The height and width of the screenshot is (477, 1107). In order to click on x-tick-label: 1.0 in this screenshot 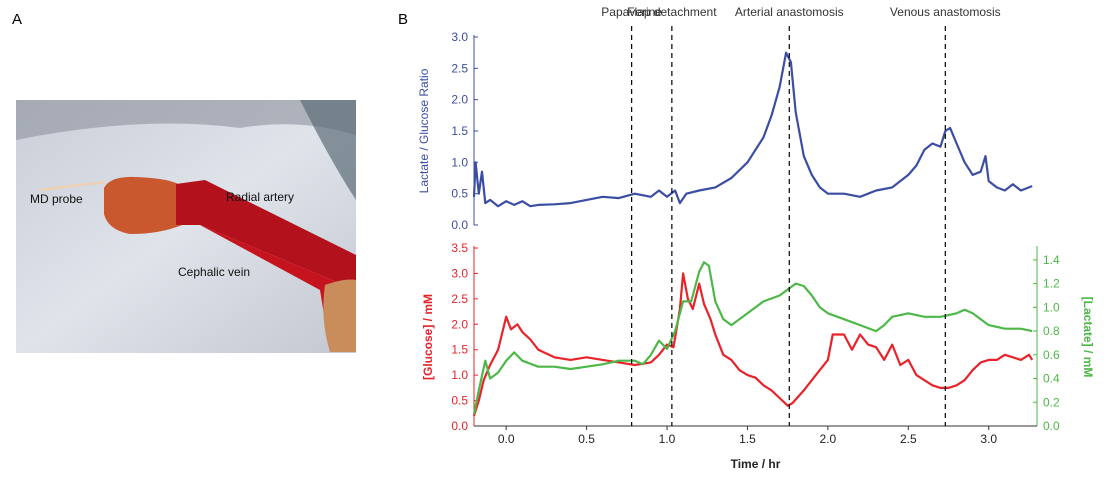, I will do `click(667, 439)`.